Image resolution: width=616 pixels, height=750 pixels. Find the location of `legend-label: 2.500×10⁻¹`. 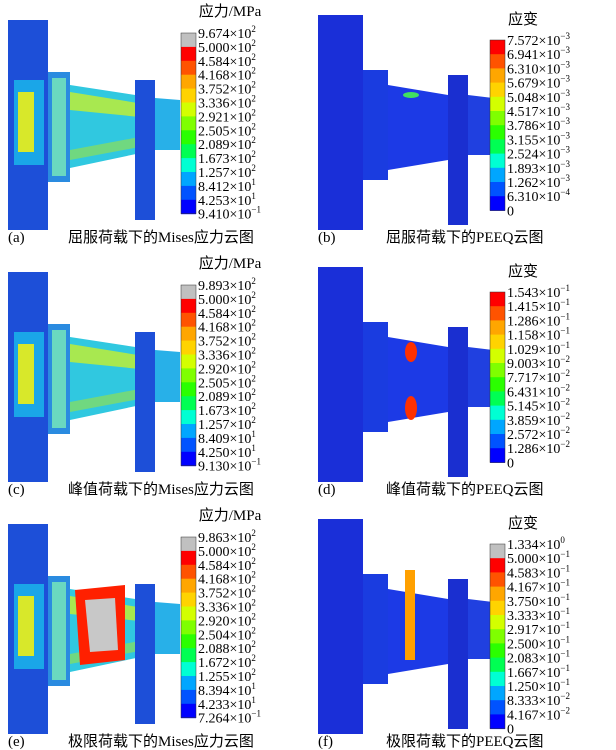

legend-label: 2.500×10⁻¹ is located at coordinates (538, 643).